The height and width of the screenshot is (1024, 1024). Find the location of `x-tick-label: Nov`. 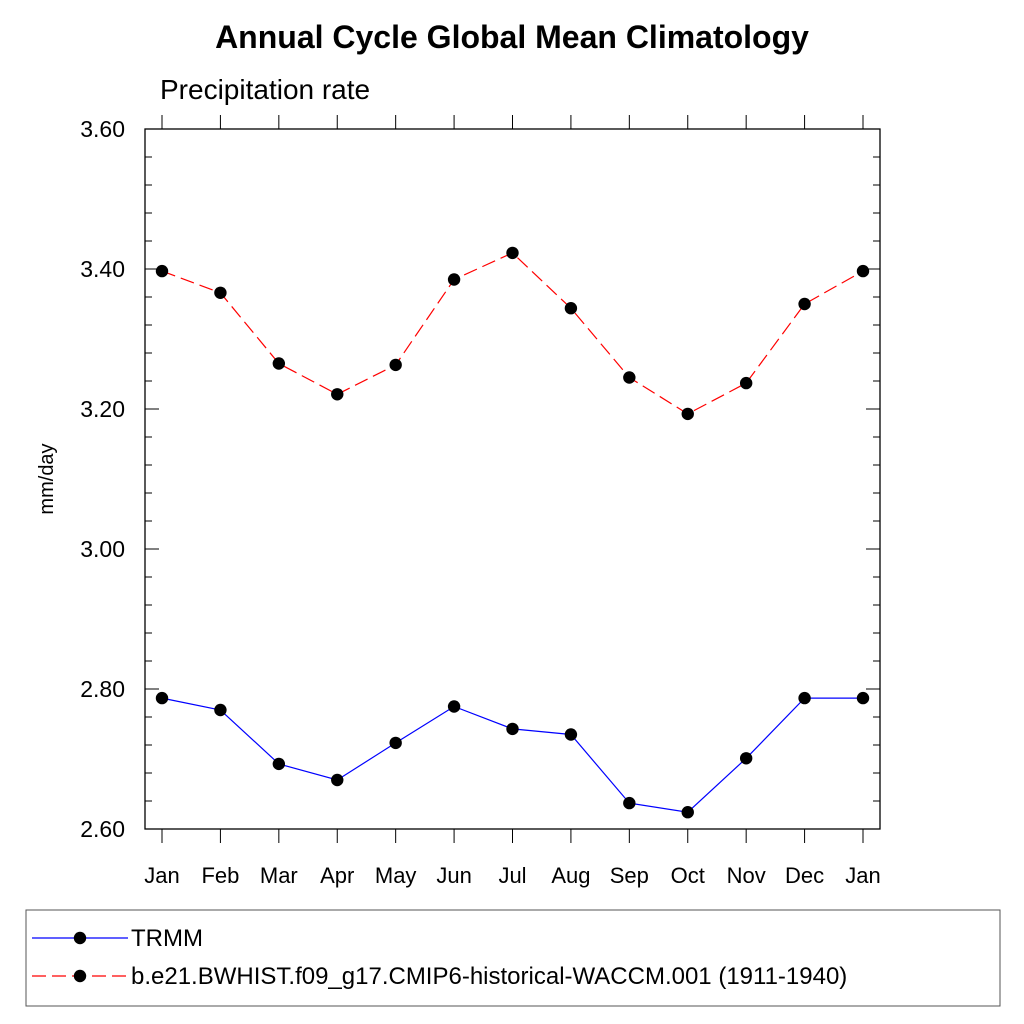

x-tick-label: Nov is located at coordinates (746, 875).